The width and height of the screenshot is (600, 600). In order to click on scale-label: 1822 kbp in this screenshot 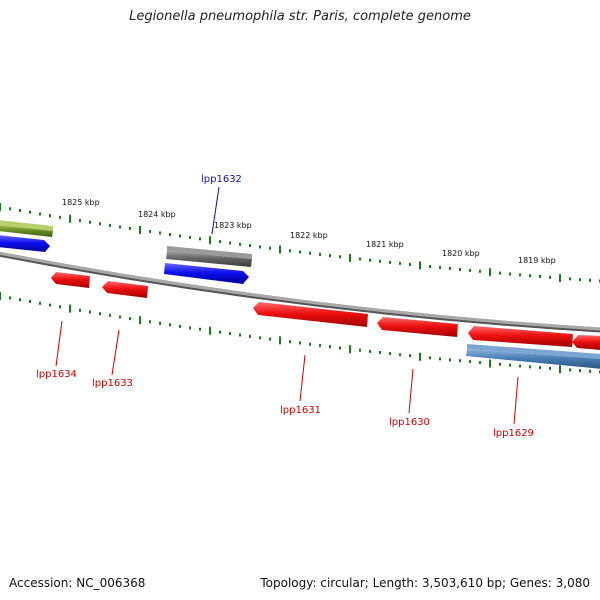, I will do `click(309, 235)`.